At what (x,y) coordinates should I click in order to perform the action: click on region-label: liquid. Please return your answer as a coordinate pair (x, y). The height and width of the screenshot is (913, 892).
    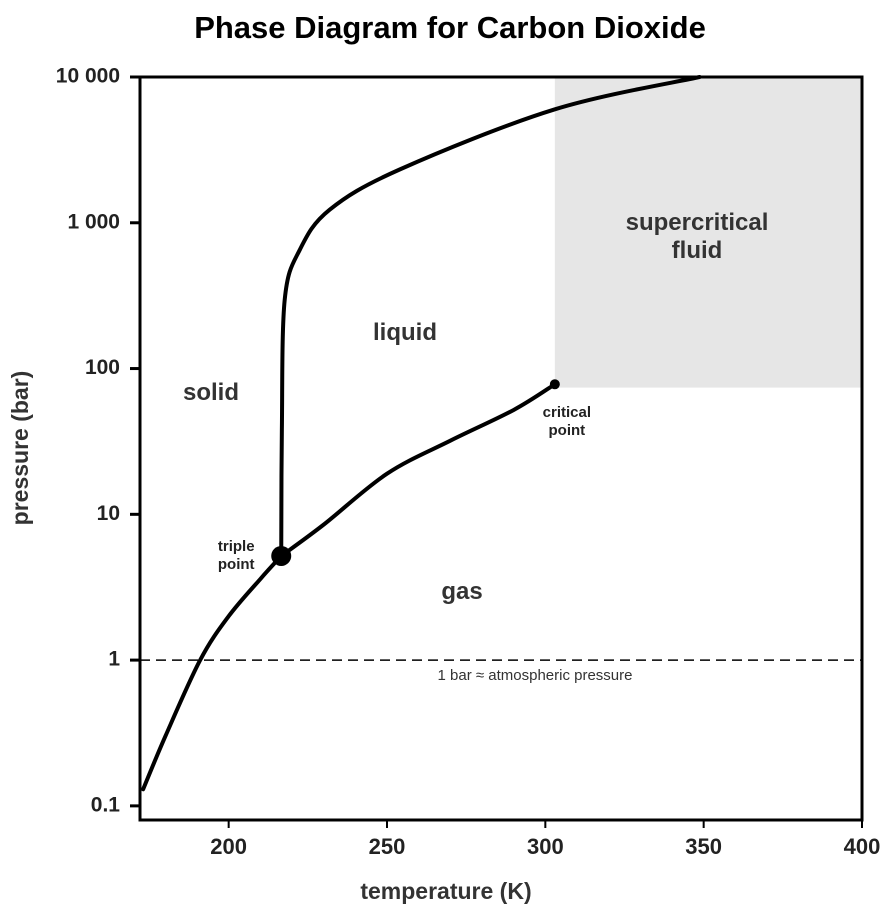
    Looking at the image, I should click on (405, 332).